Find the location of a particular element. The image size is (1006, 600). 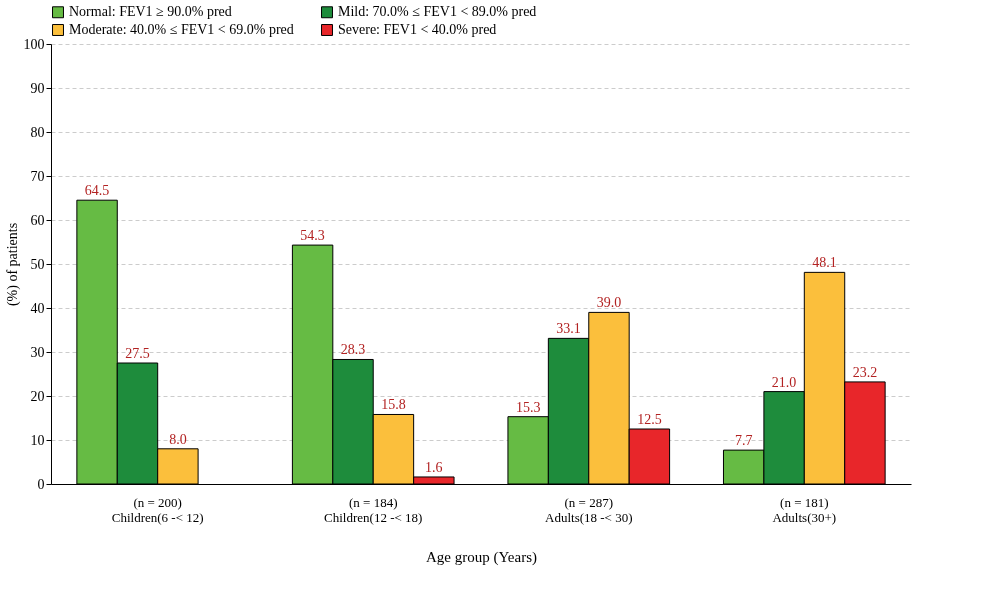

legend-label: Moderate: 40.0% ≤ FEV1 < 69.0% pred is located at coordinates (181, 29).